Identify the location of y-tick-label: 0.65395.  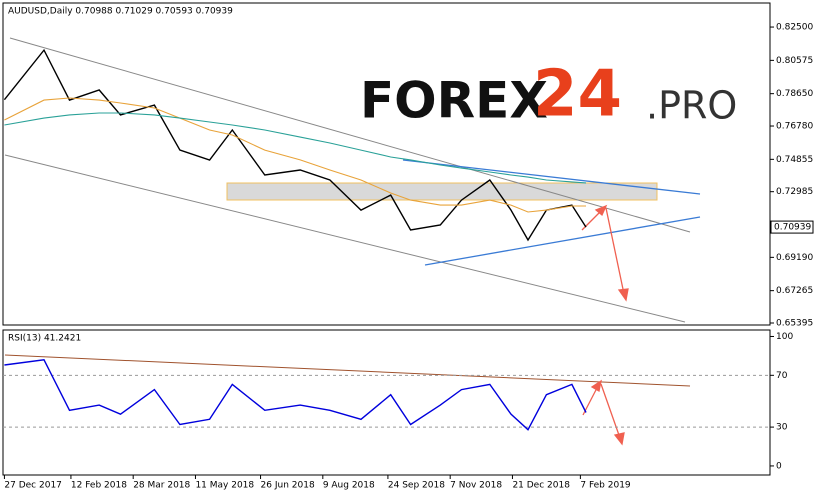
(794, 324).